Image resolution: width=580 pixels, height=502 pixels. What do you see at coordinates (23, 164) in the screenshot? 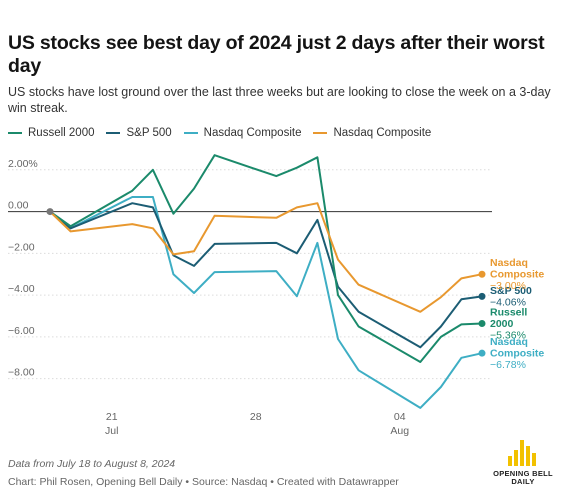
I see `y-tick-label: 2.00%` at bounding box center [23, 164].